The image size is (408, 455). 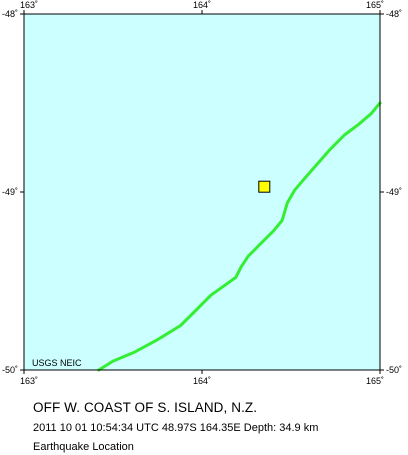 What do you see at coordinates (83, 447) in the screenshot?
I see `map-type-label: Earthquake Location` at bounding box center [83, 447].